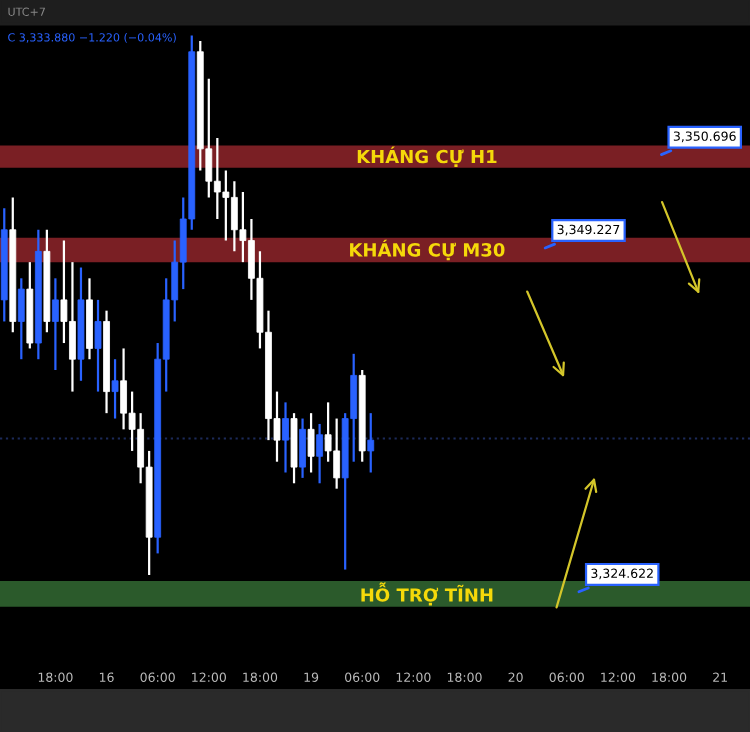 This screenshot has height=732, width=750. I want to click on band-label: KHÁNG CỰ M30, so click(427, 250).